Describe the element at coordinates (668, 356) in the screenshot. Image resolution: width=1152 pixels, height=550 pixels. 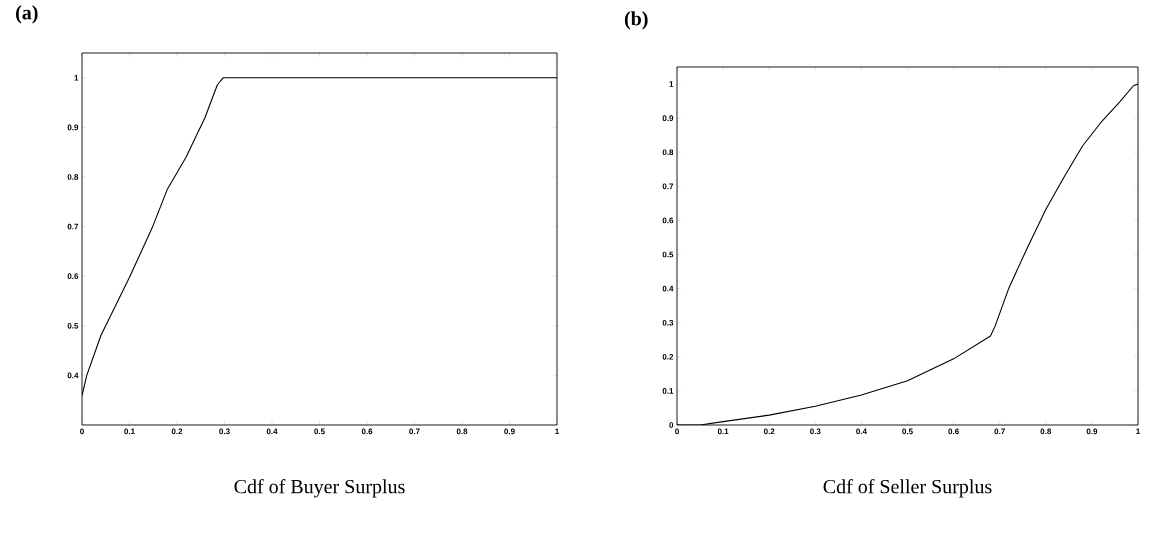
I see `y-tick-label: 0.2` at that location.